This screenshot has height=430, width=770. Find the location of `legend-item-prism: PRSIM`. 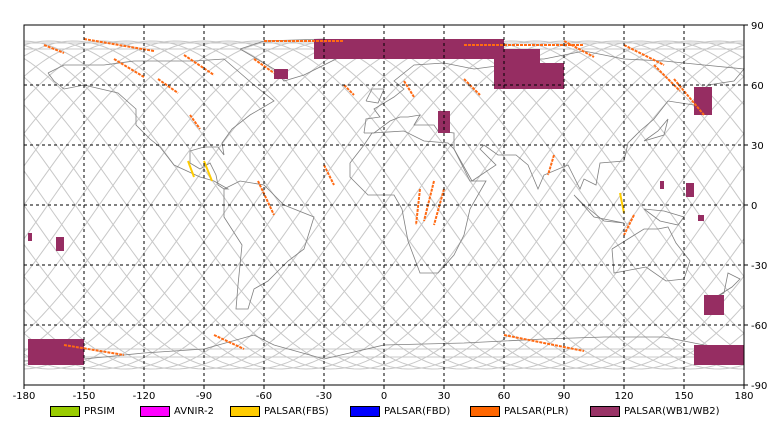

legend-item-prism: PRSIM is located at coordinates (82, 411).